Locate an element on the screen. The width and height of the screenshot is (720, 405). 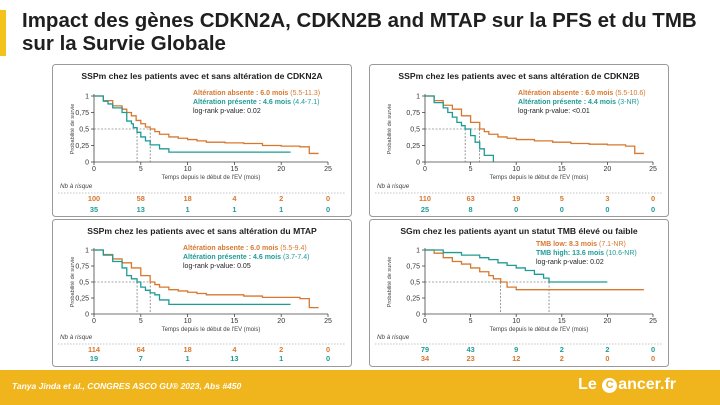
annotation-ci: (7.1-NR) is located at coordinates (611, 244).